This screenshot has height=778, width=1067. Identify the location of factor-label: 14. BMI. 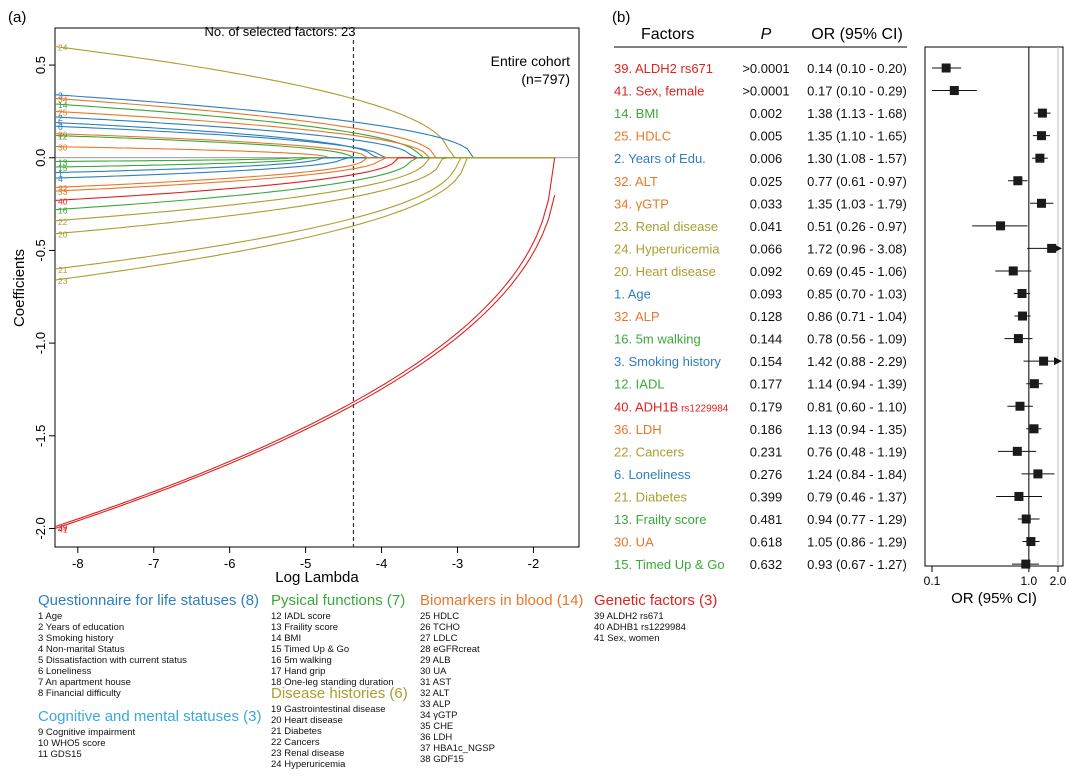
(636, 113).